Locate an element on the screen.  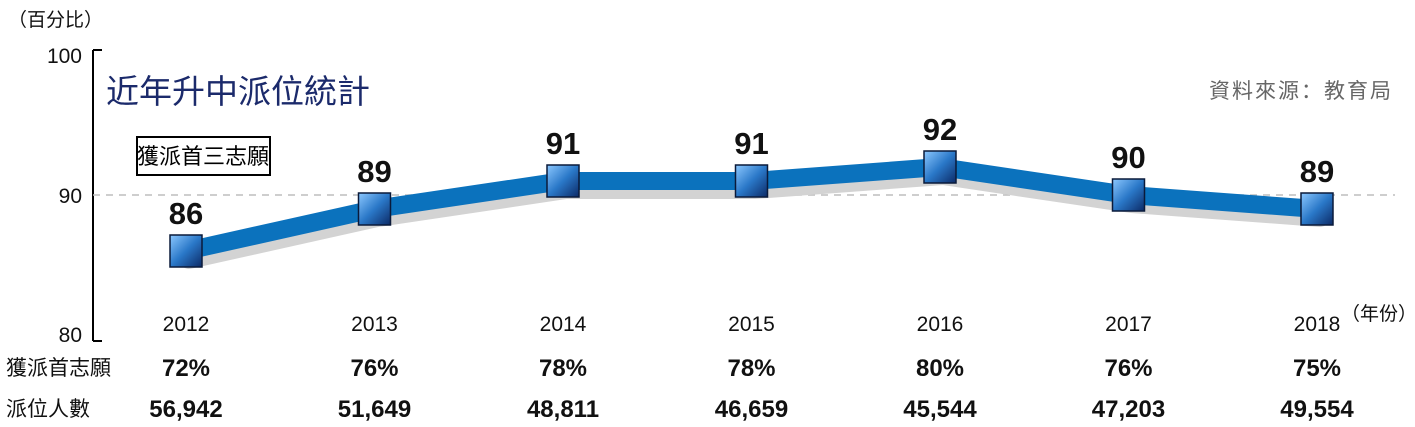
legend-series-name: 獲派首三志願 is located at coordinates (203, 157).